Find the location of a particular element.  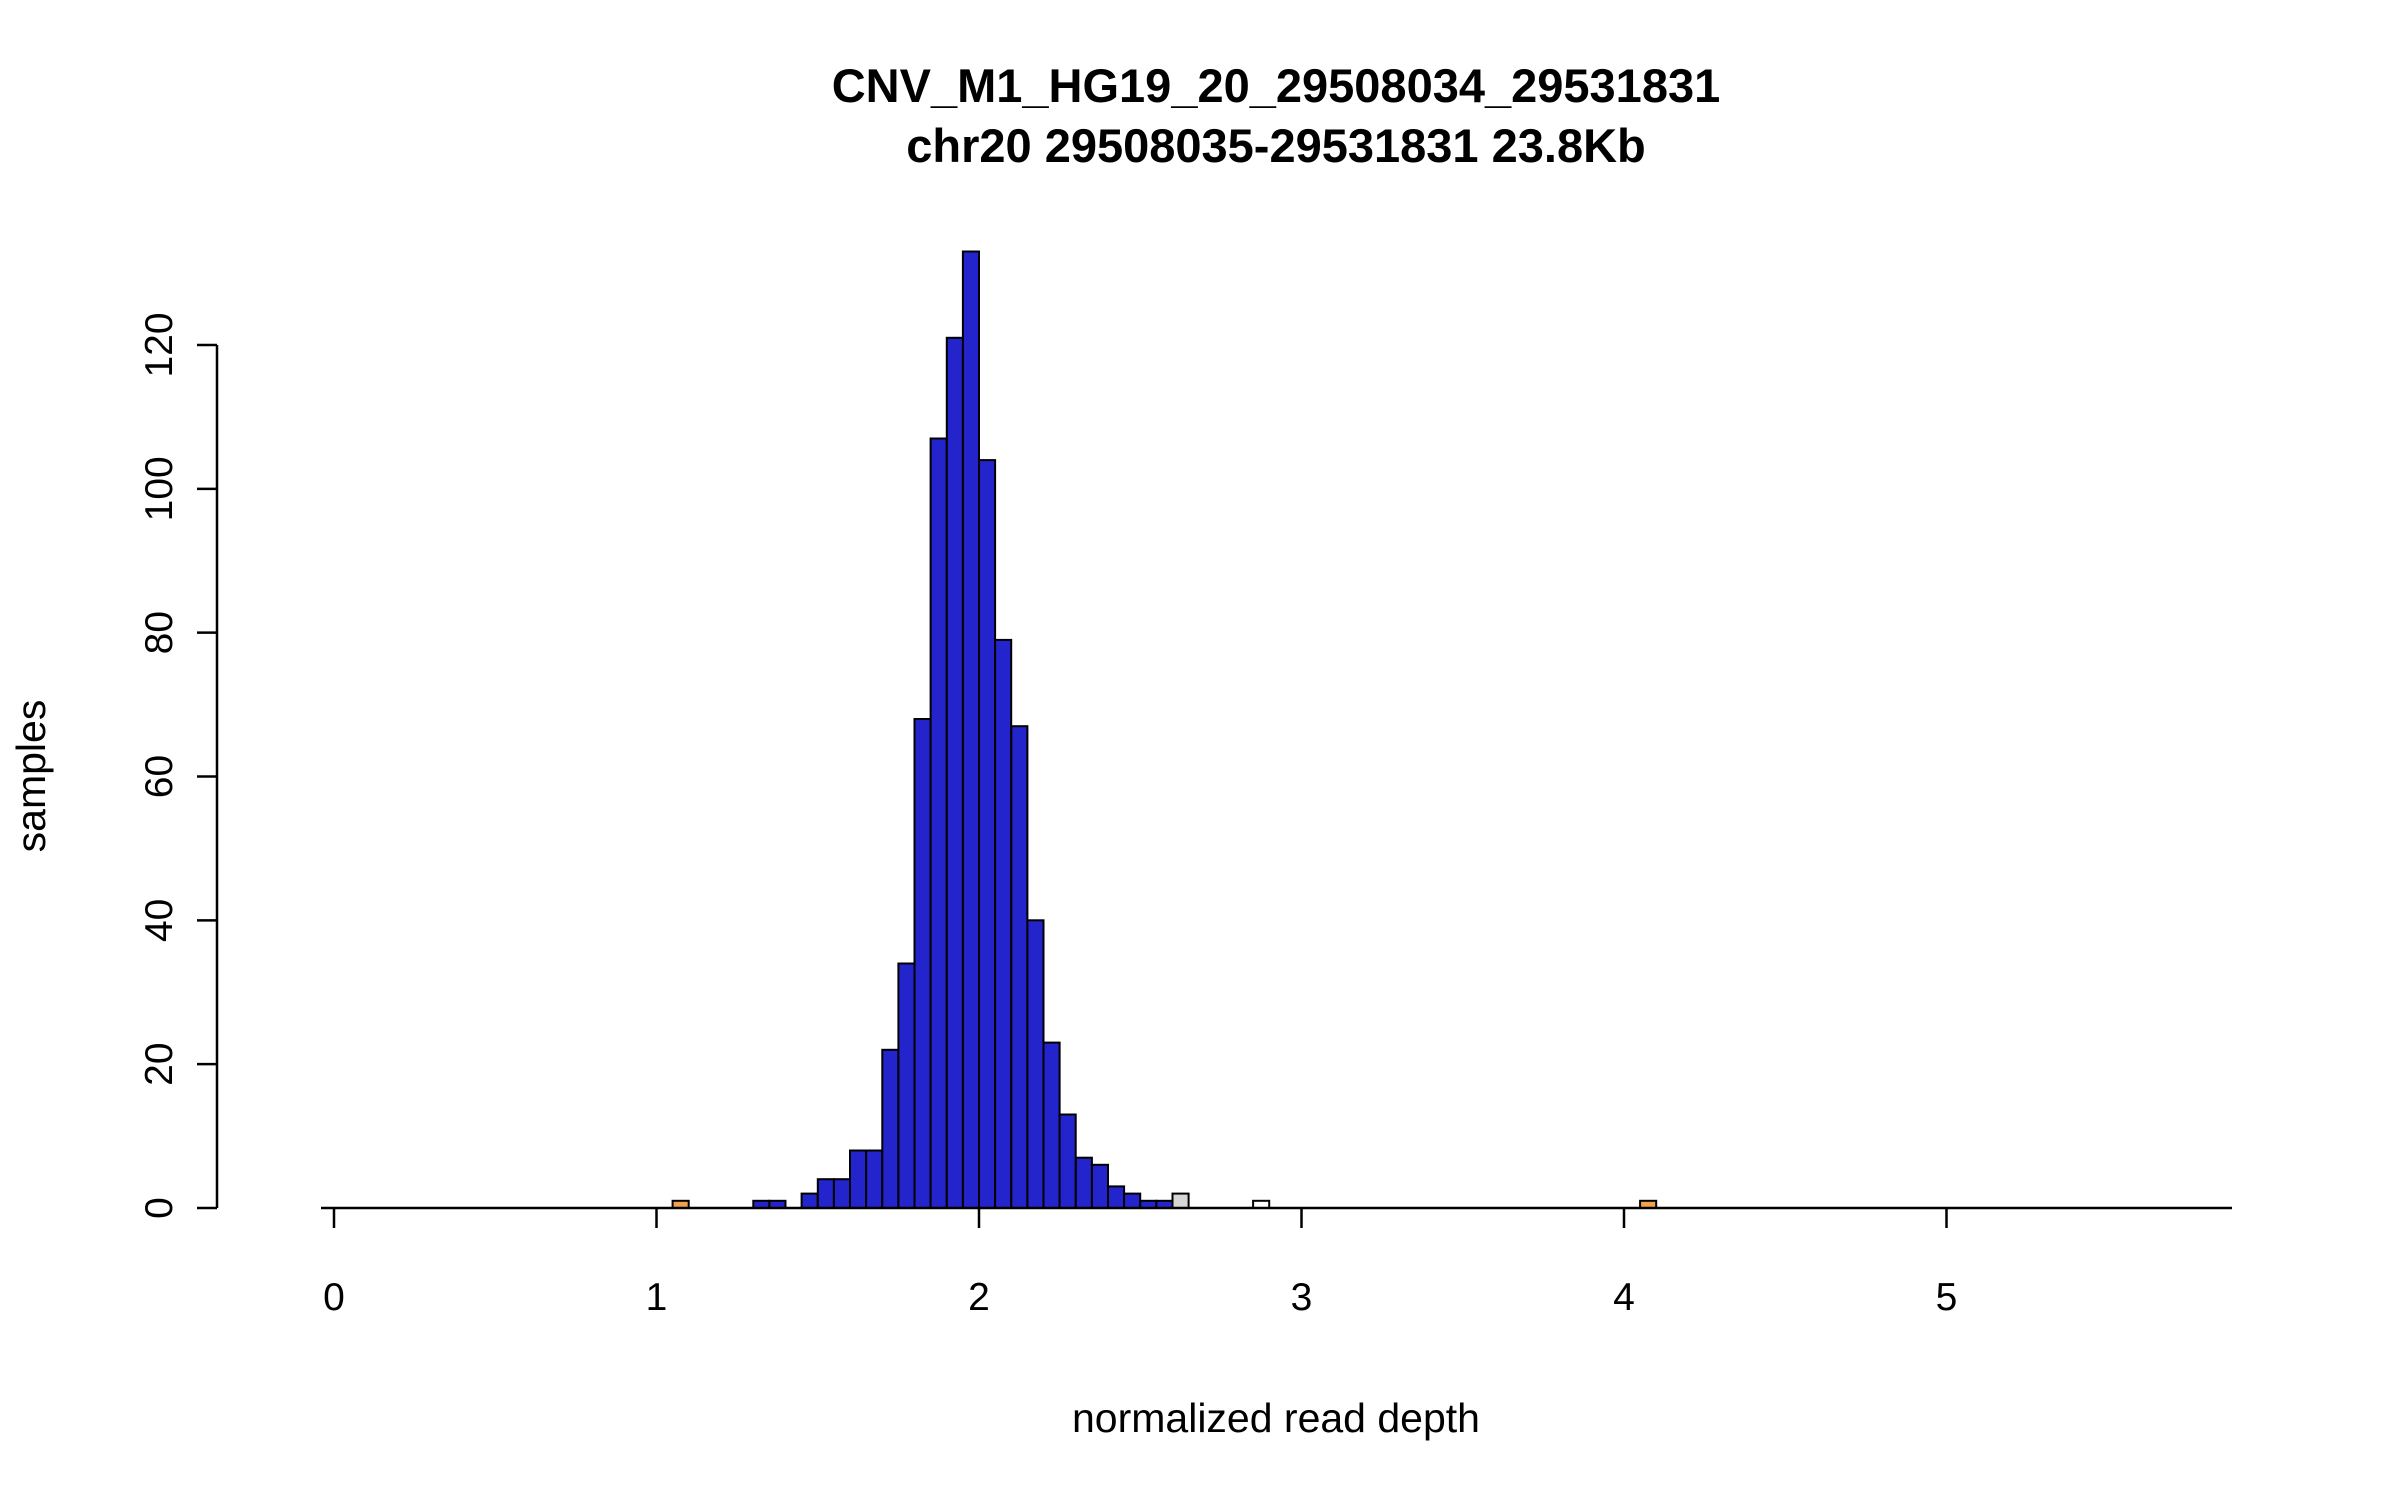

x-tick-label: 5 is located at coordinates (1947, 1297).